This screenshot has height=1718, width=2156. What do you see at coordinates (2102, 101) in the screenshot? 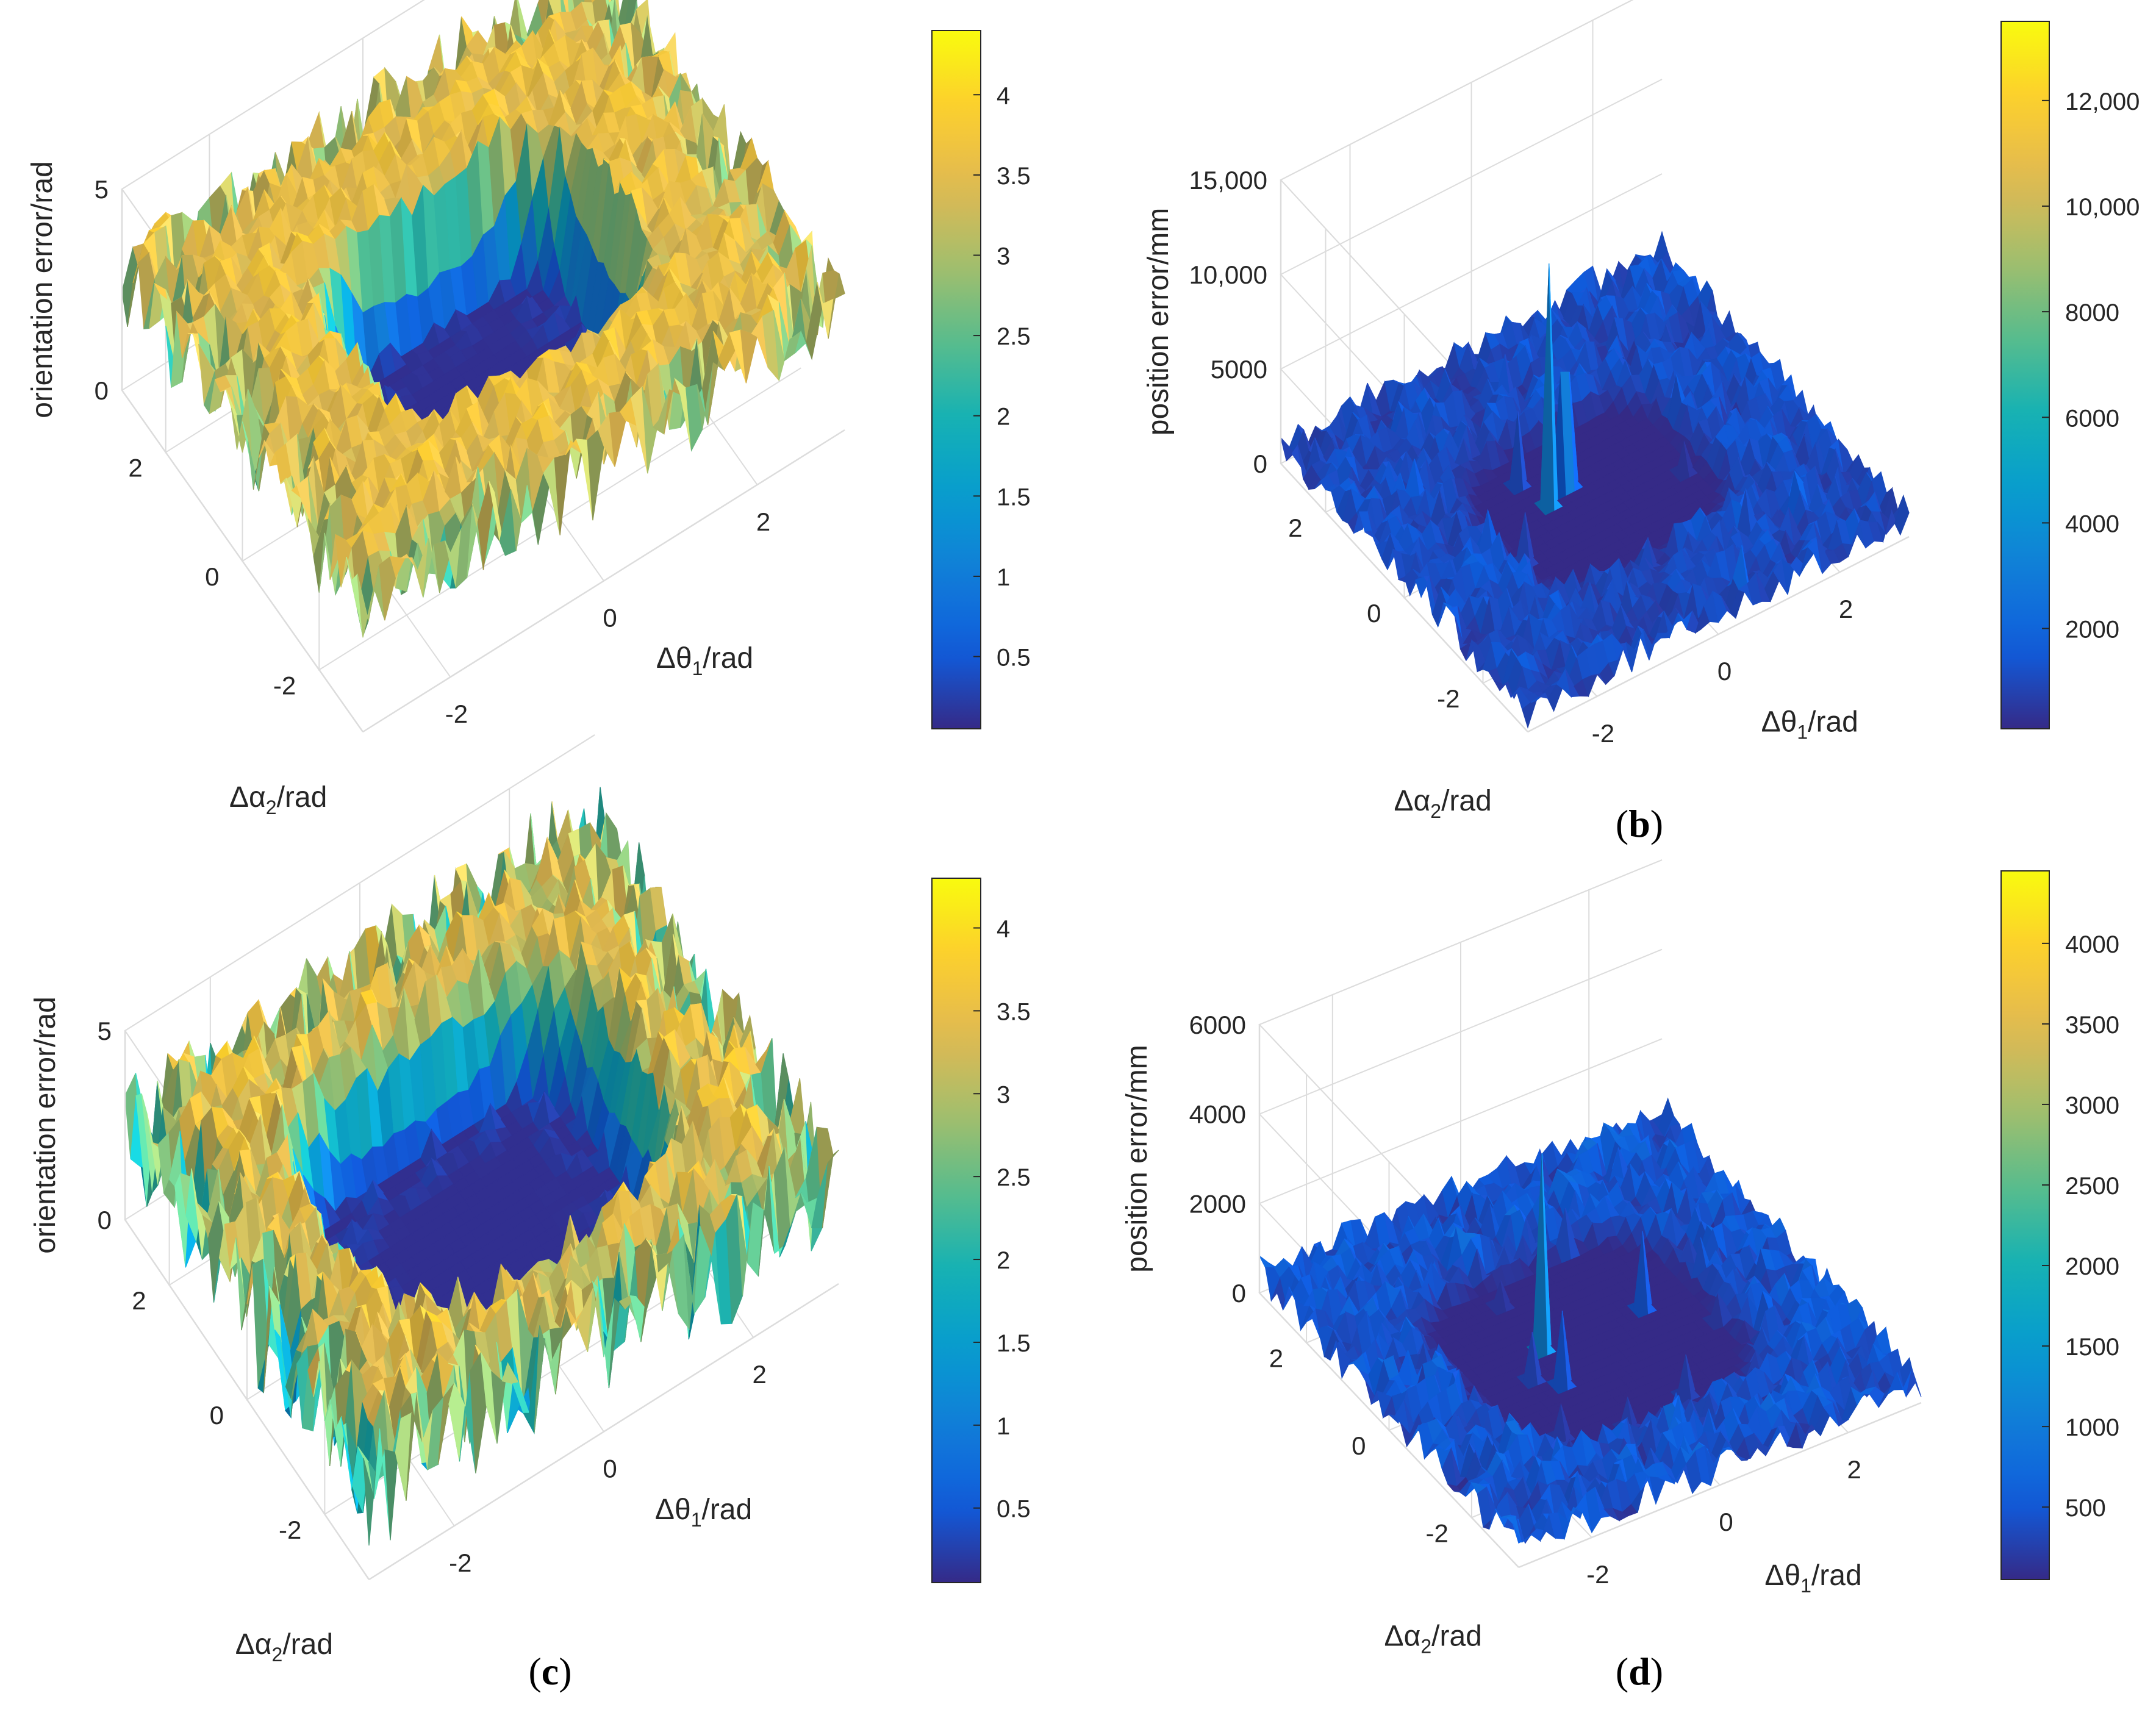
I see `colorbar-tick-label: 12,000` at bounding box center [2102, 101].